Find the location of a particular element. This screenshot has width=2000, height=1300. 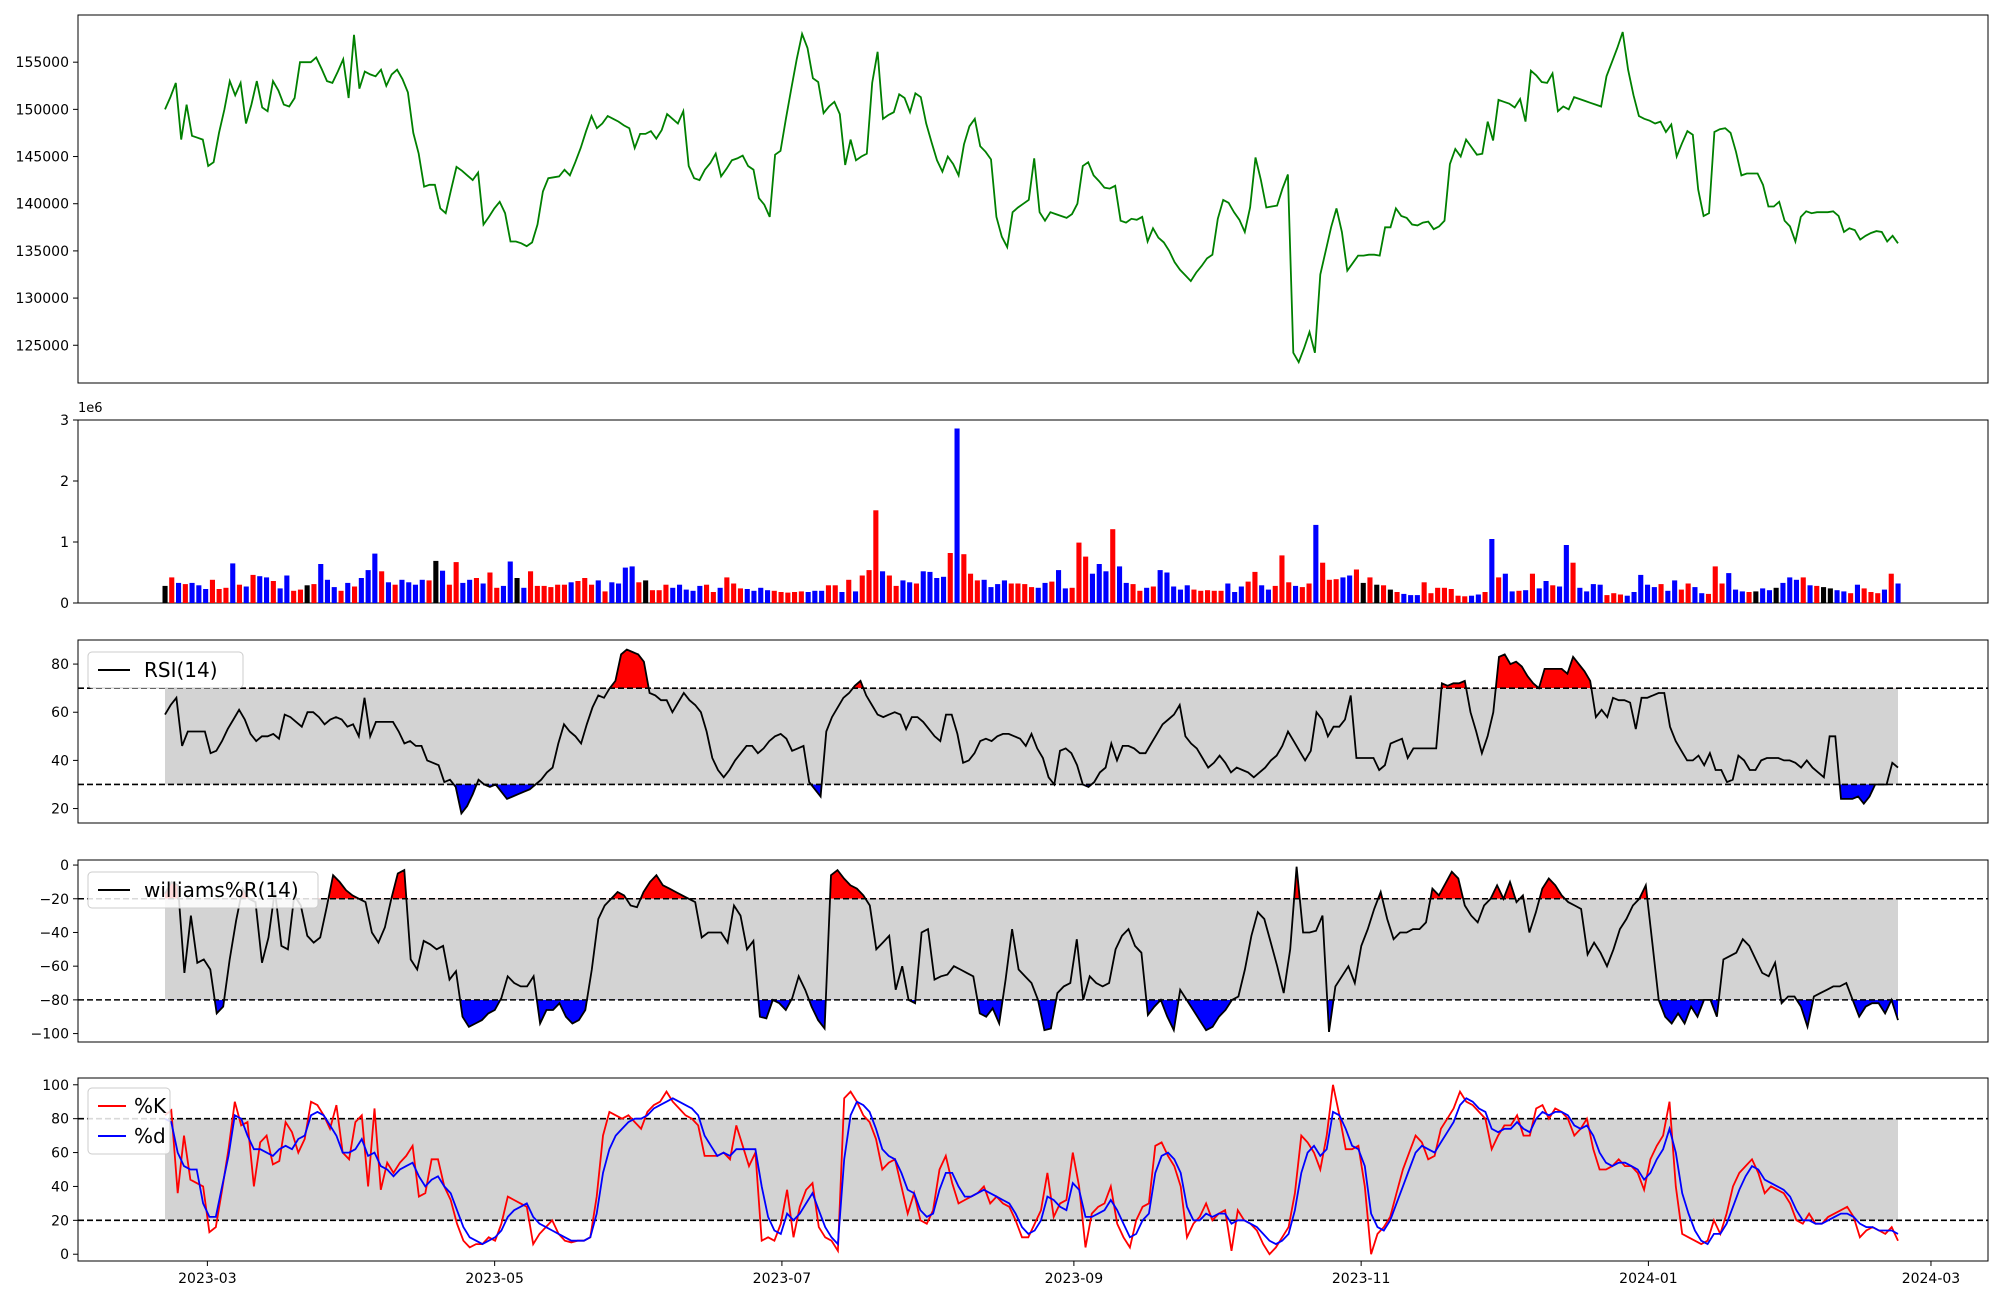

price-ytick-label: 130000 is located at coordinates (42, 299).